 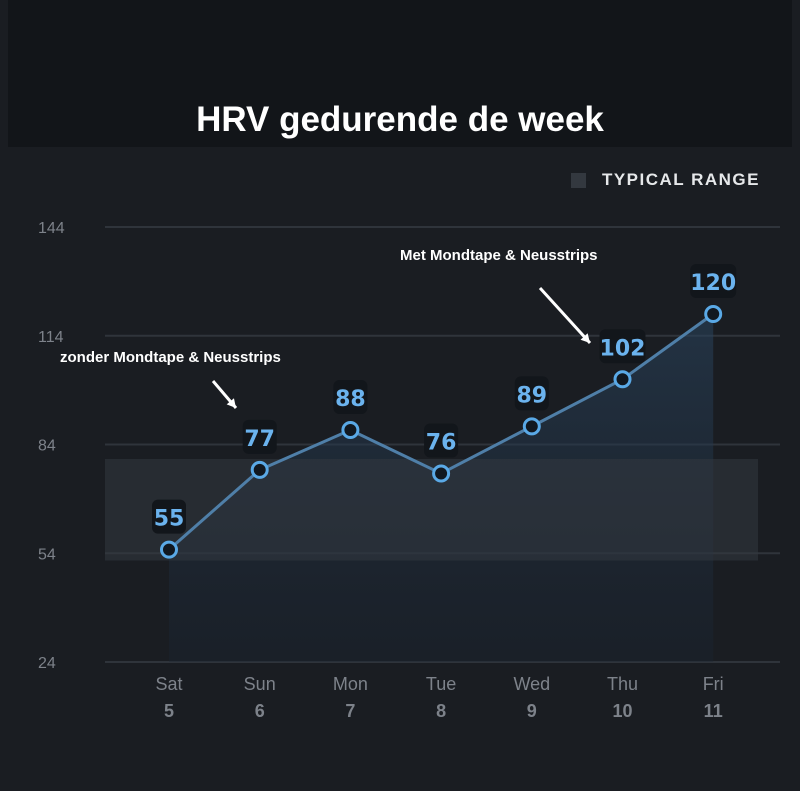 What do you see at coordinates (400, 119) in the screenshot?
I see `chart-title: HRV gedurende de week` at bounding box center [400, 119].